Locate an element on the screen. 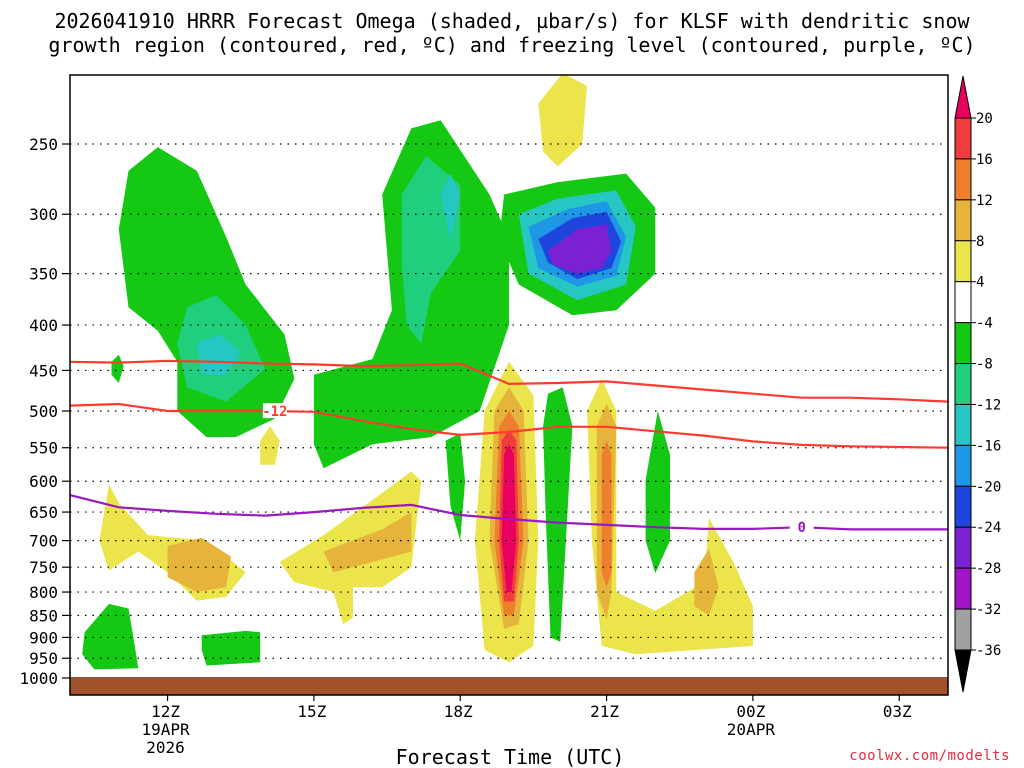 This screenshot has width=1024, height=768. colorbar-label-10: -24 is located at coordinates (988, 528).